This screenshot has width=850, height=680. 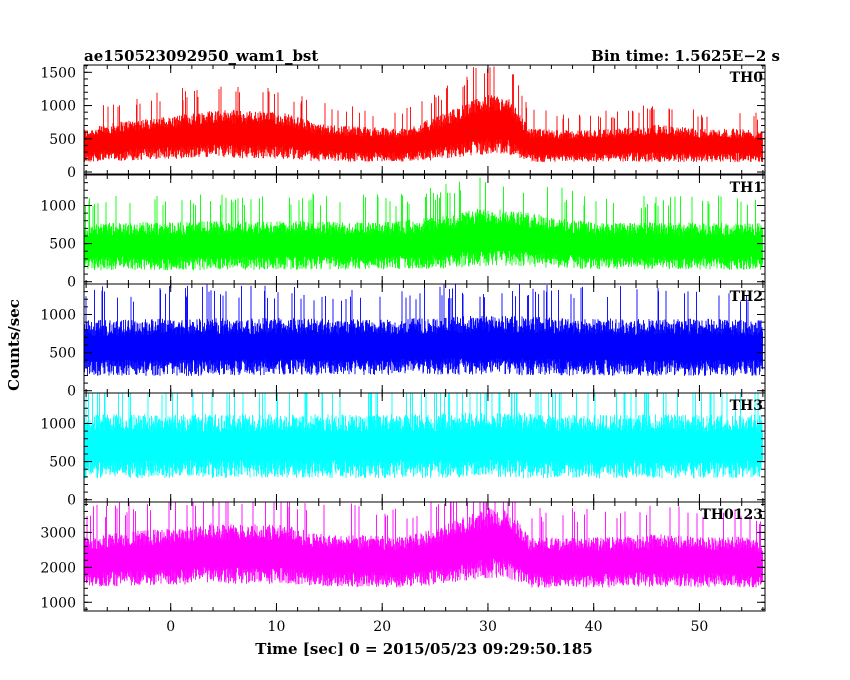 I want to click on panel-th3: 0 500 1000 TH3, so click(x=403, y=450).